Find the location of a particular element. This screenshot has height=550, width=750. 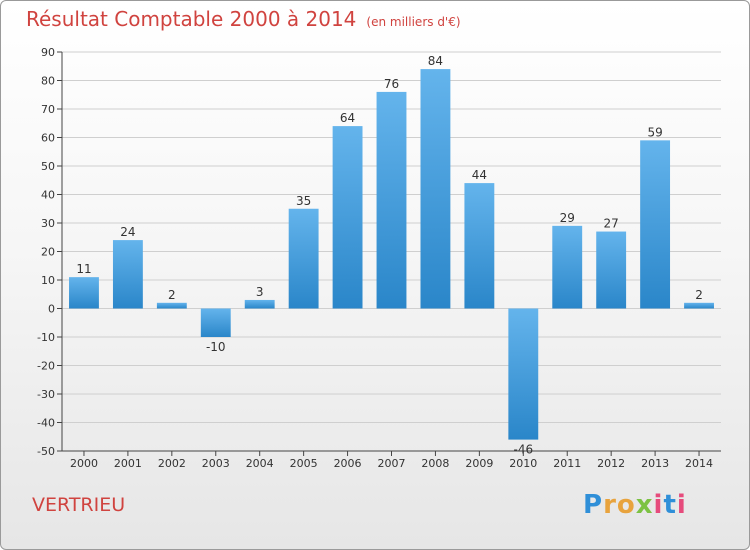

x-tick-label: 2010 is located at coordinates (523, 463).